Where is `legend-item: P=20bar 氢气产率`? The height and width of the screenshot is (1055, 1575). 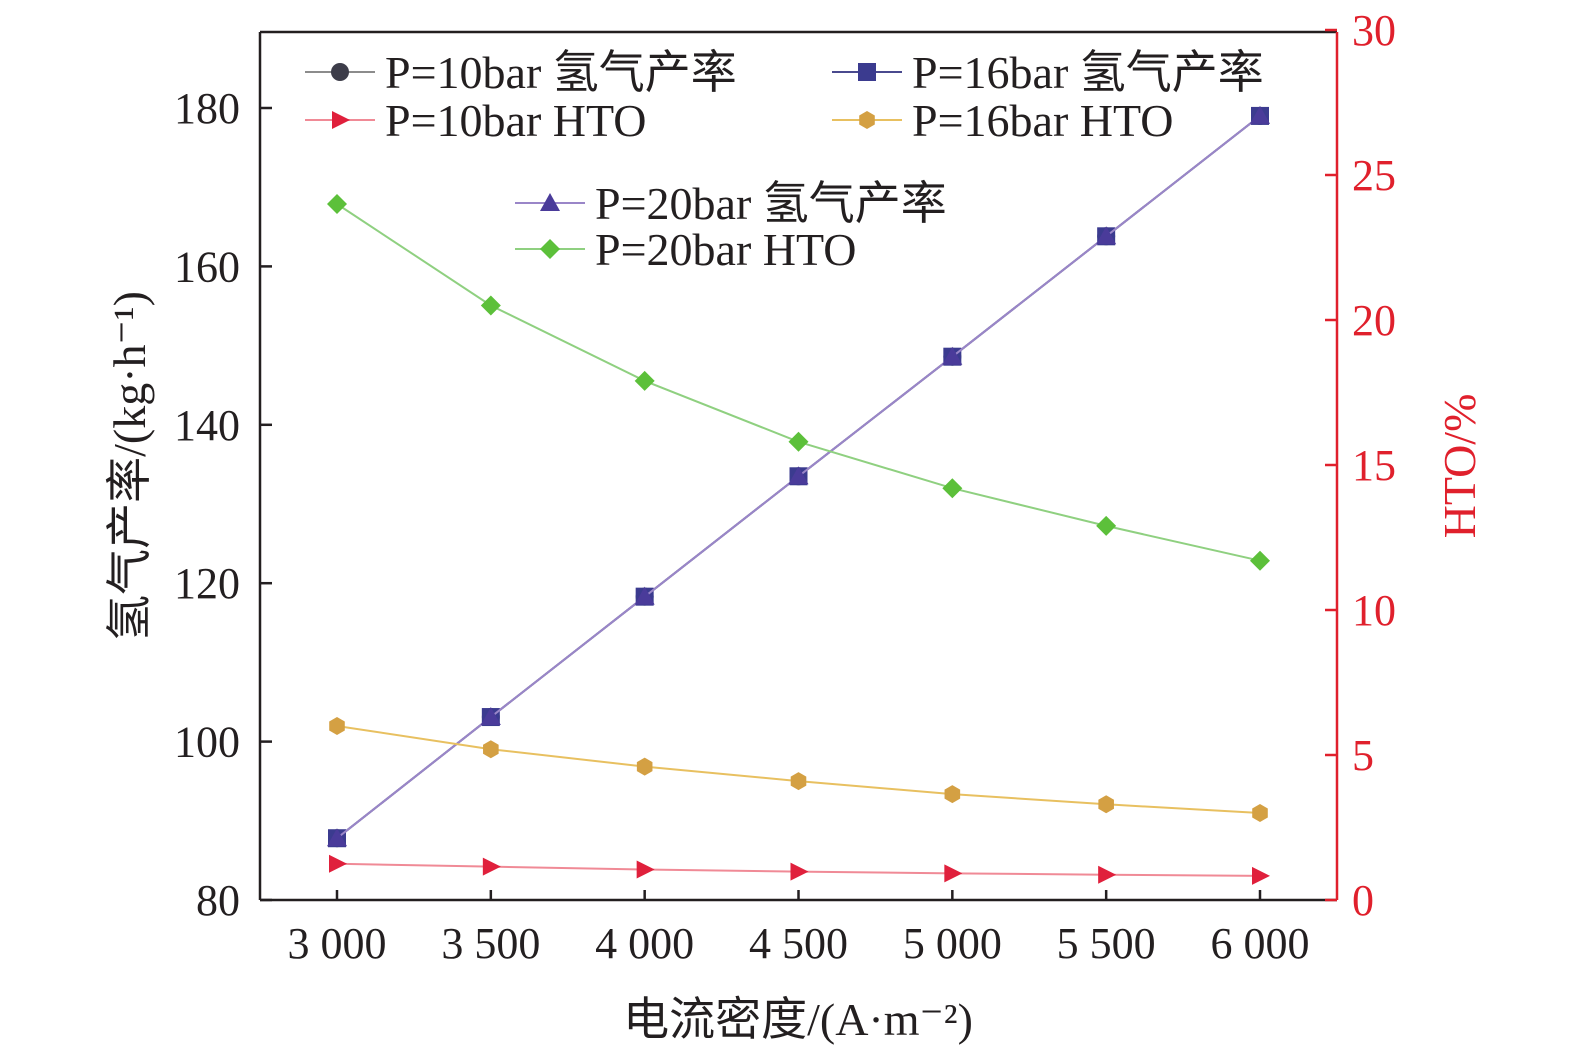 legend-item: P=20bar 氢气产率 is located at coordinates (731, 203).